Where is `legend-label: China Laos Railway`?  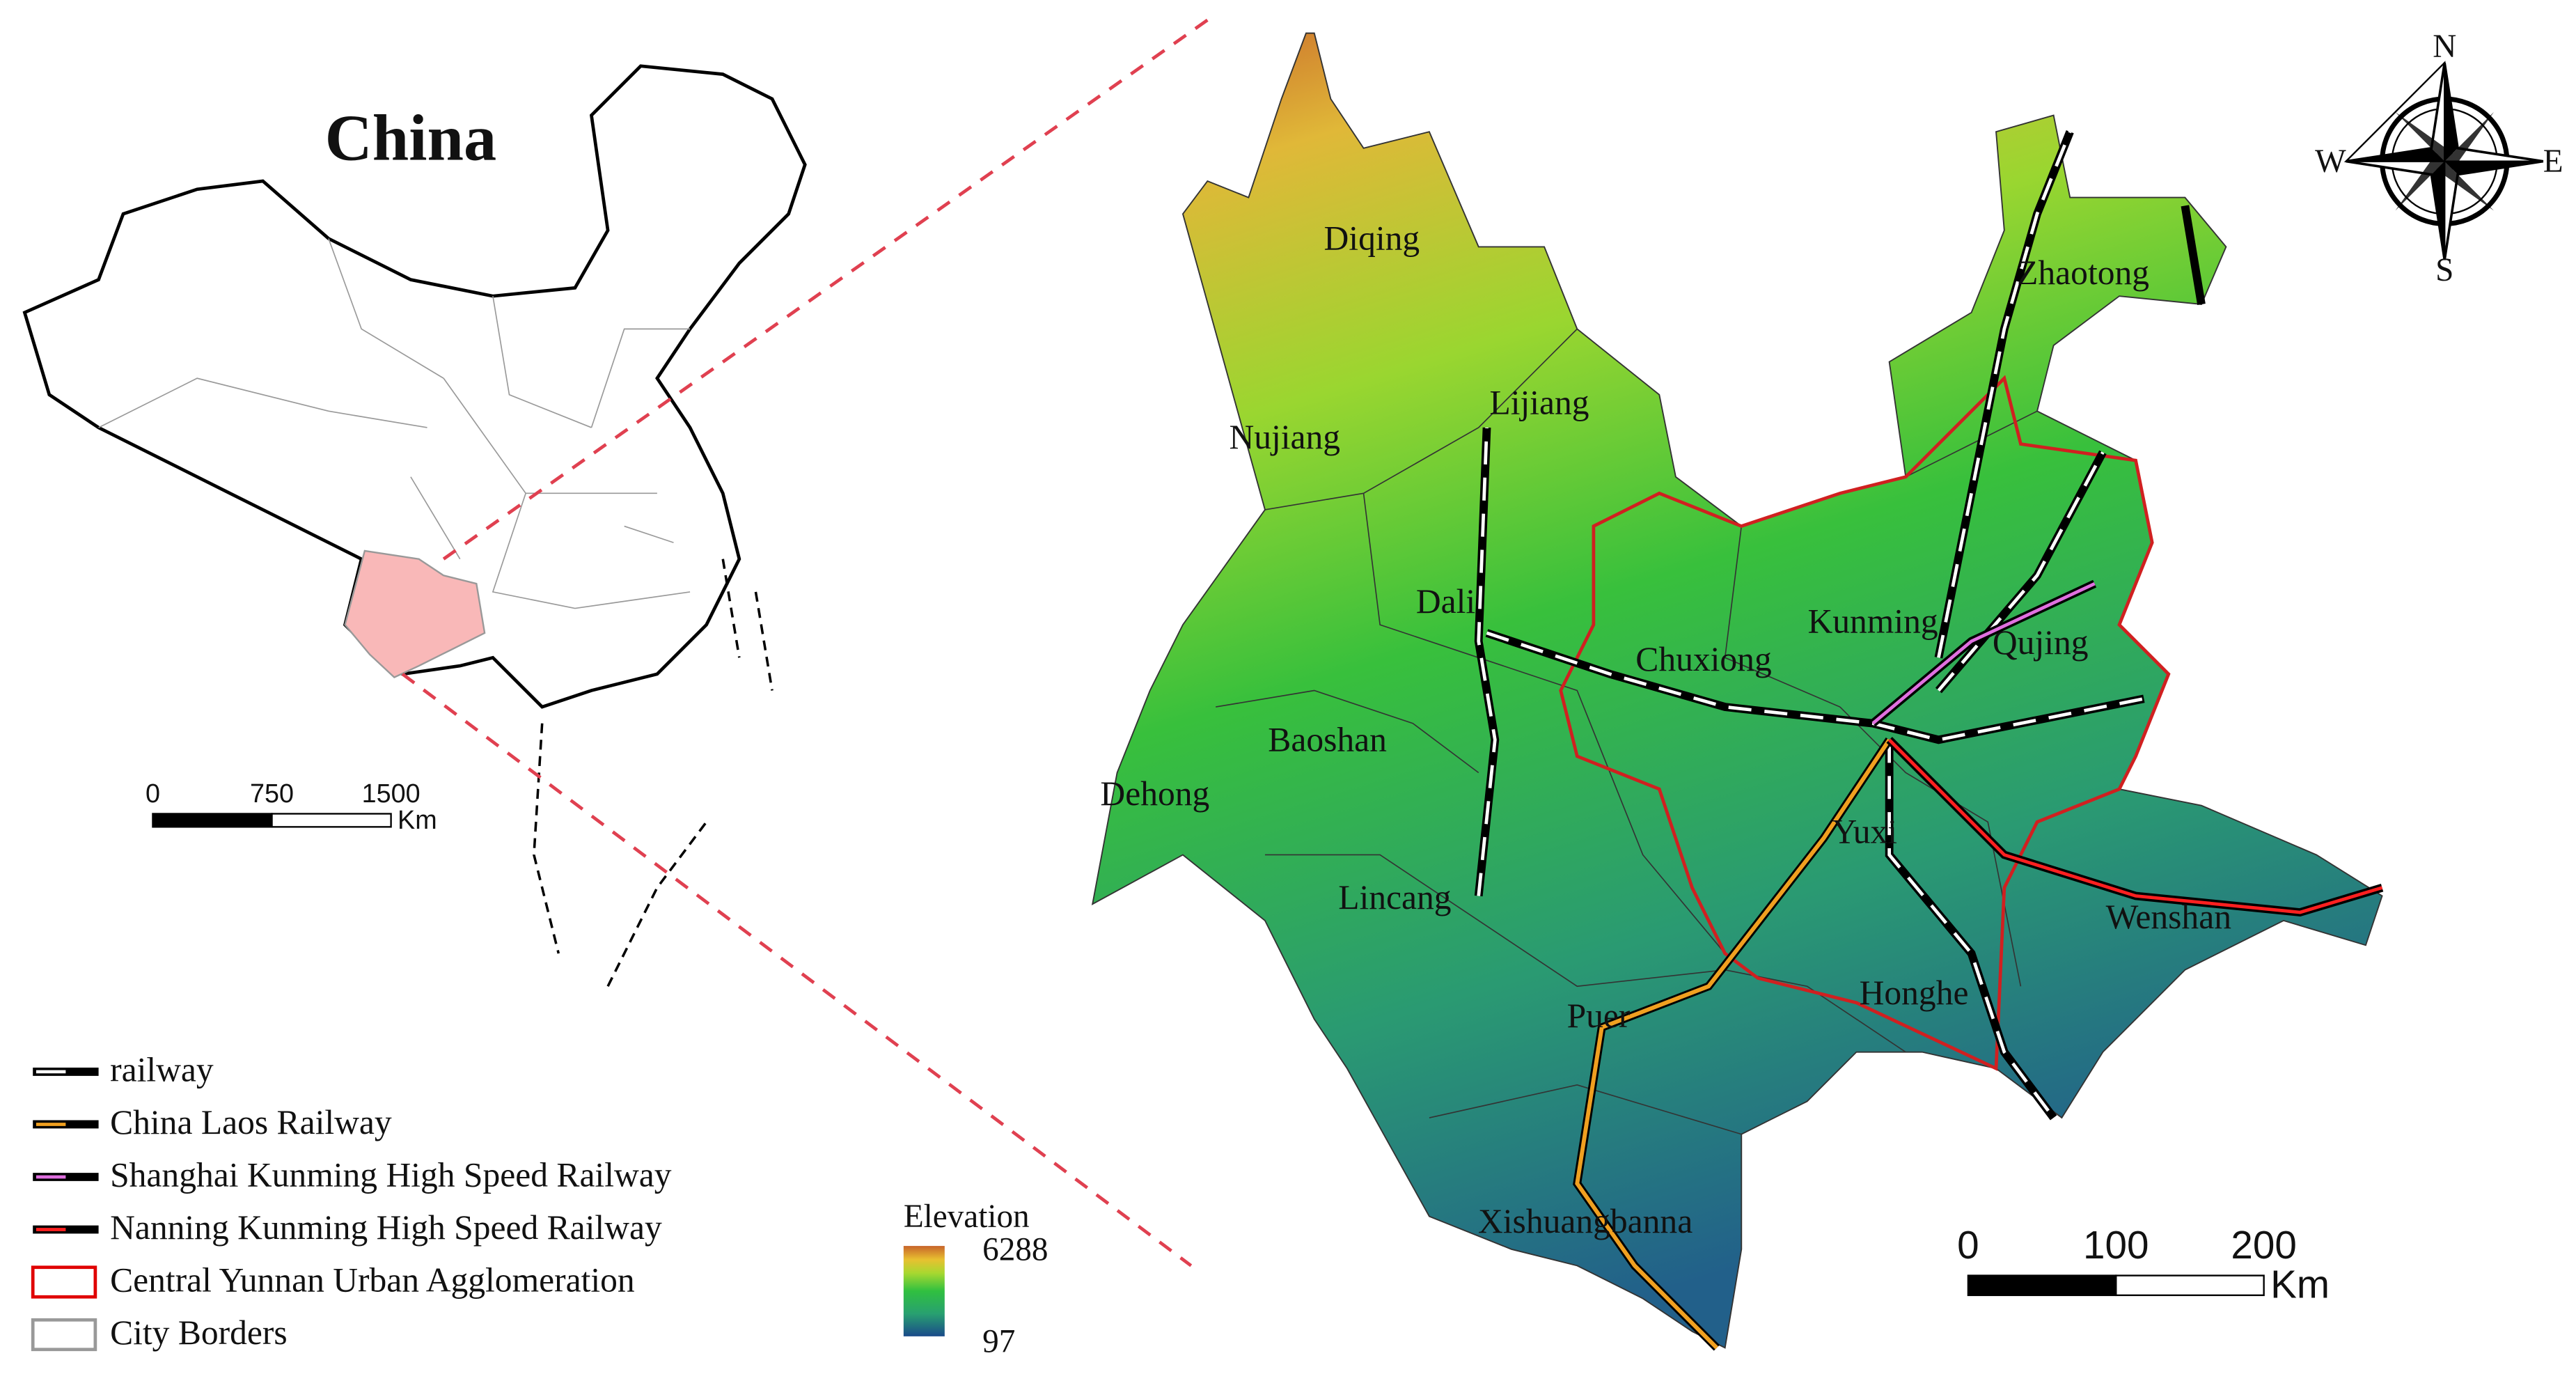
legend-label: China Laos Railway is located at coordinates (251, 1122).